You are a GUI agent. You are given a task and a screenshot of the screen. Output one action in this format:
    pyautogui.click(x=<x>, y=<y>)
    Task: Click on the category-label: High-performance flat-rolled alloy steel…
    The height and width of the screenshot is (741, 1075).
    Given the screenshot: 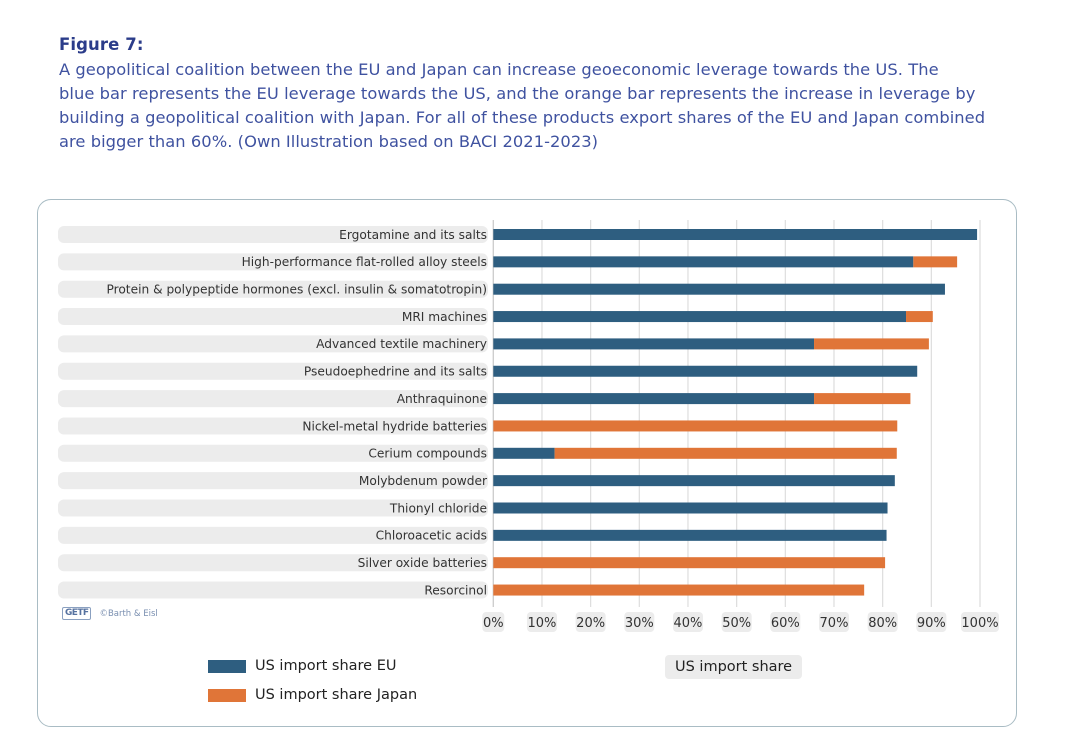 What is the action you would take?
    pyautogui.click(x=364, y=262)
    